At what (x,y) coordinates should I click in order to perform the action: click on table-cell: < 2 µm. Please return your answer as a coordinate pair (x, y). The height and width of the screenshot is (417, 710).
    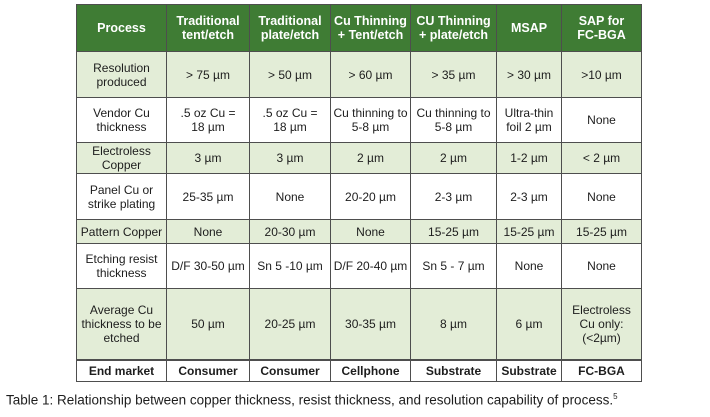
    Looking at the image, I should click on (601, 158).